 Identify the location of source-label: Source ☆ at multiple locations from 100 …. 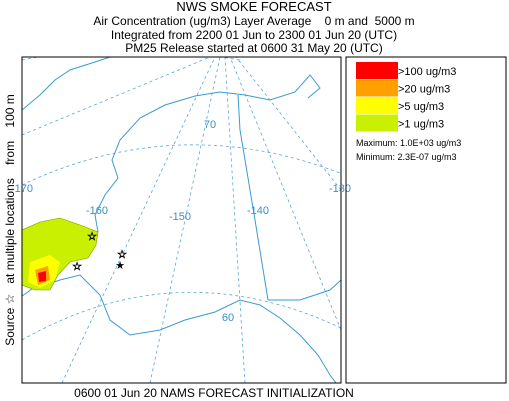
(10, 220).